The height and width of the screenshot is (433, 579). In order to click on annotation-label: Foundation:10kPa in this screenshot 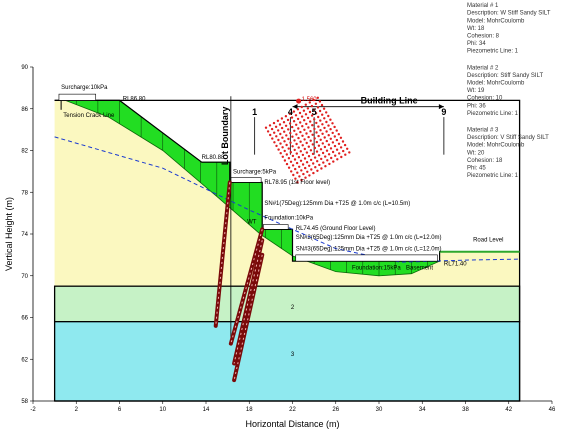, I will do `click(288, 218)`.